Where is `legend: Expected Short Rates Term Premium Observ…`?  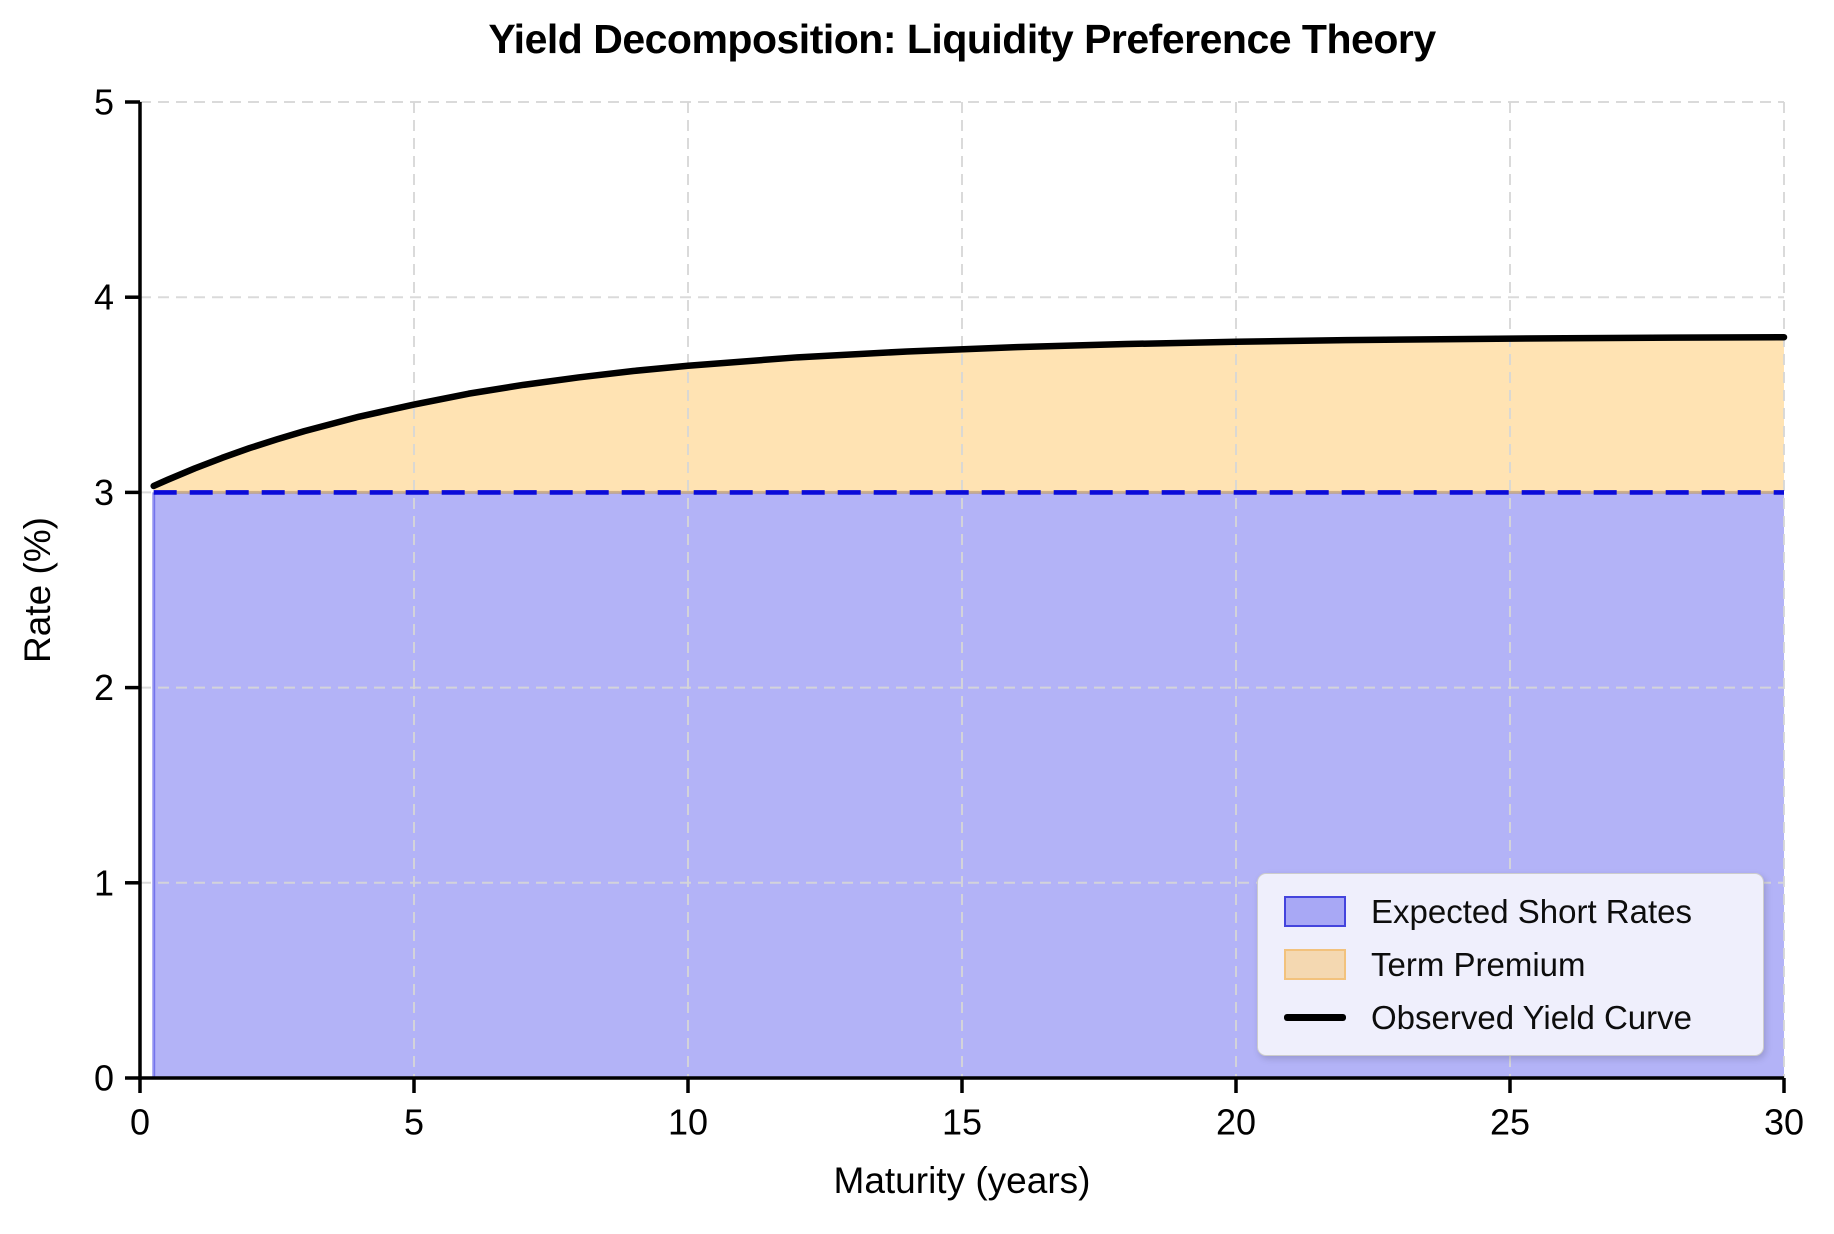 legend: Expected Short Rates Term Premium Observ… is located at coordinates (1510, 964).